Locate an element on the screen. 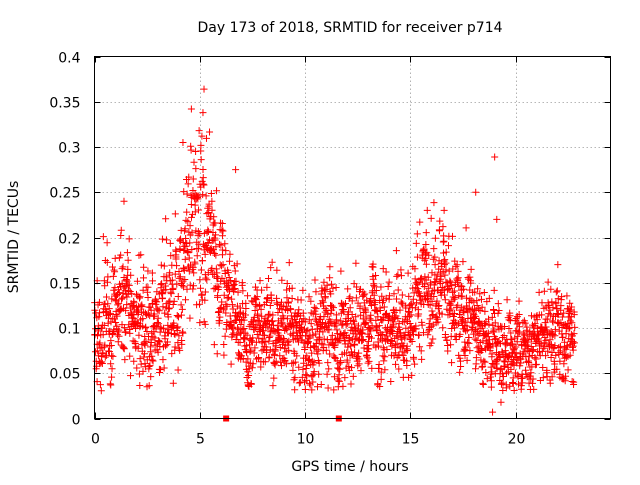  x-tick-label: 15 is located at coordinates (411, 440).